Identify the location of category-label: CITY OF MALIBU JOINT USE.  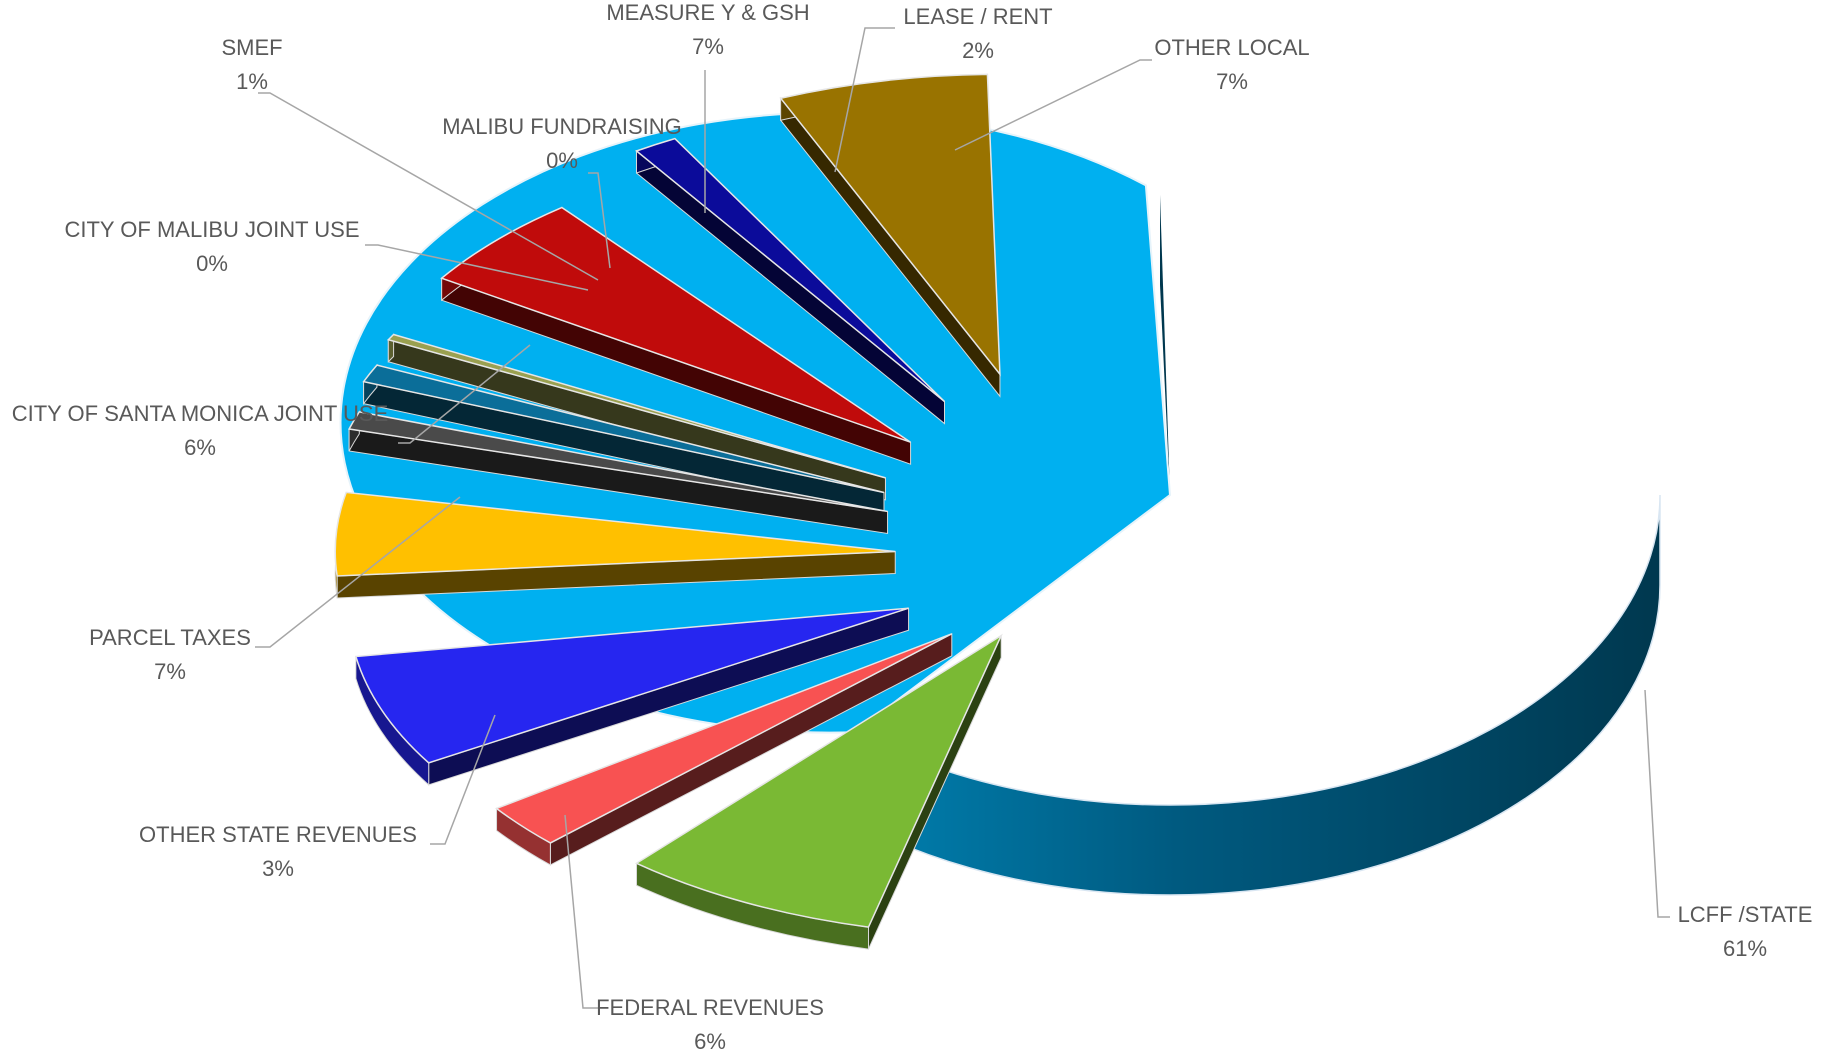
(211, 229).